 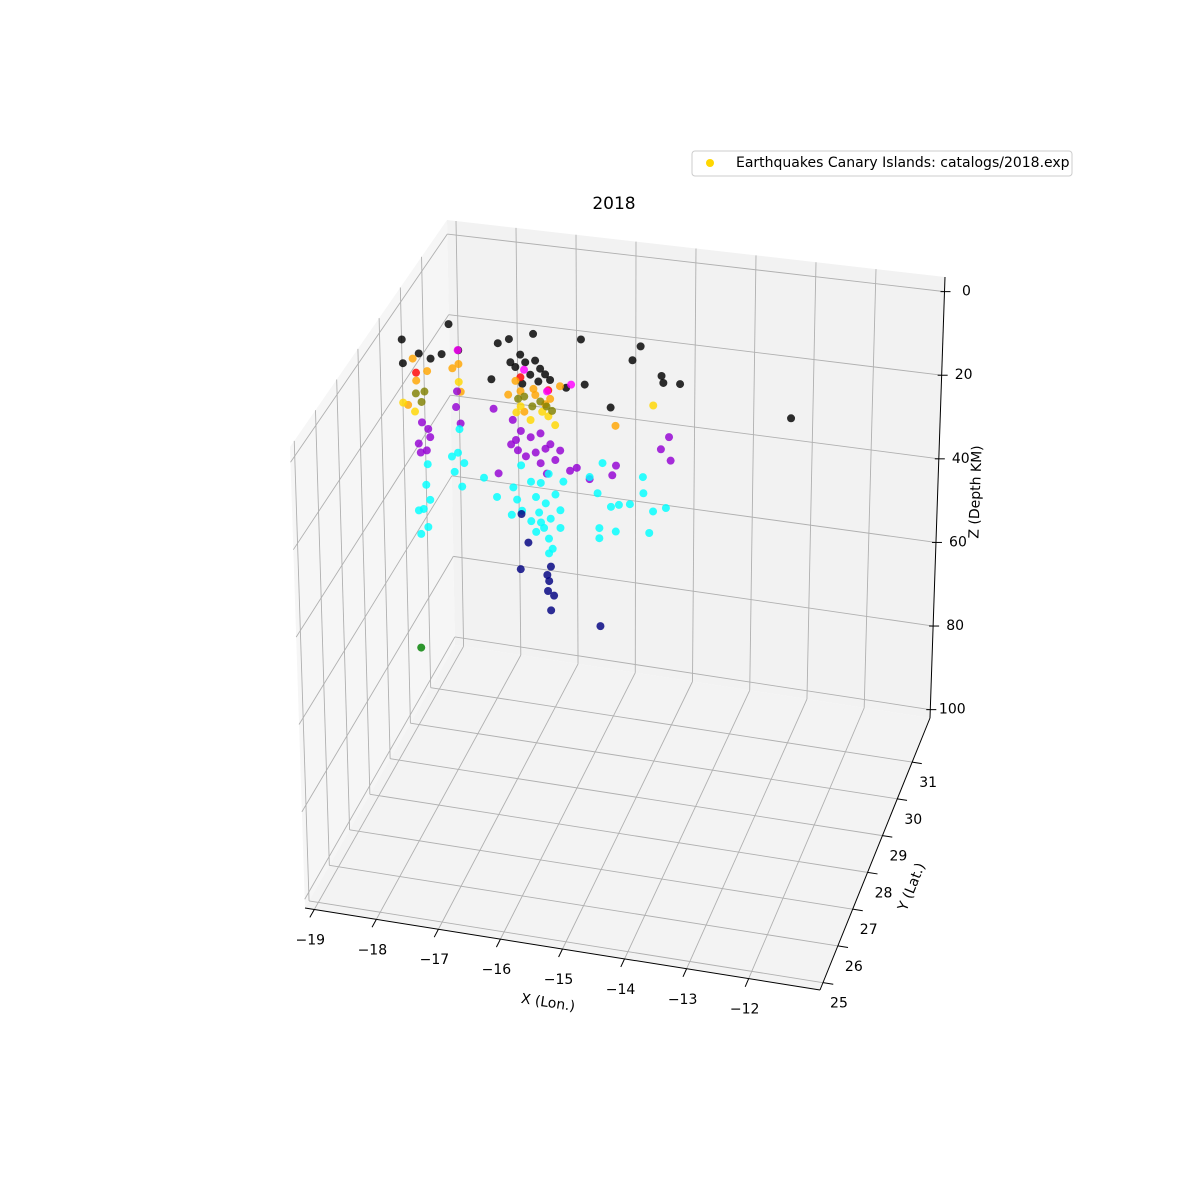 I want to click on chart-title: 2018, so click(x=613, y=204).